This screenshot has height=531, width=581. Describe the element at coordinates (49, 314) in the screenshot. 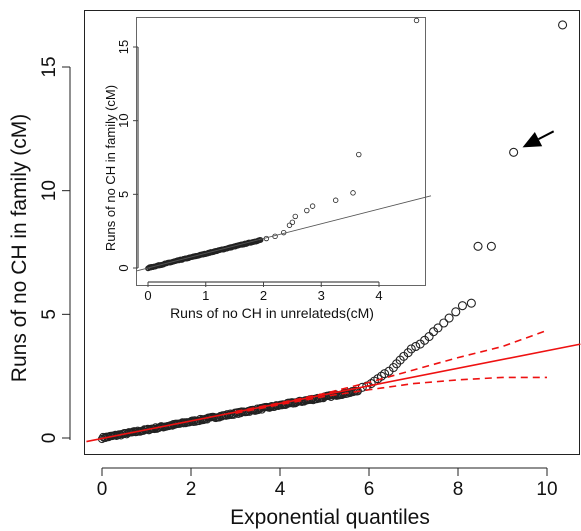

I see `main-y-tick-label: 5` at that location.